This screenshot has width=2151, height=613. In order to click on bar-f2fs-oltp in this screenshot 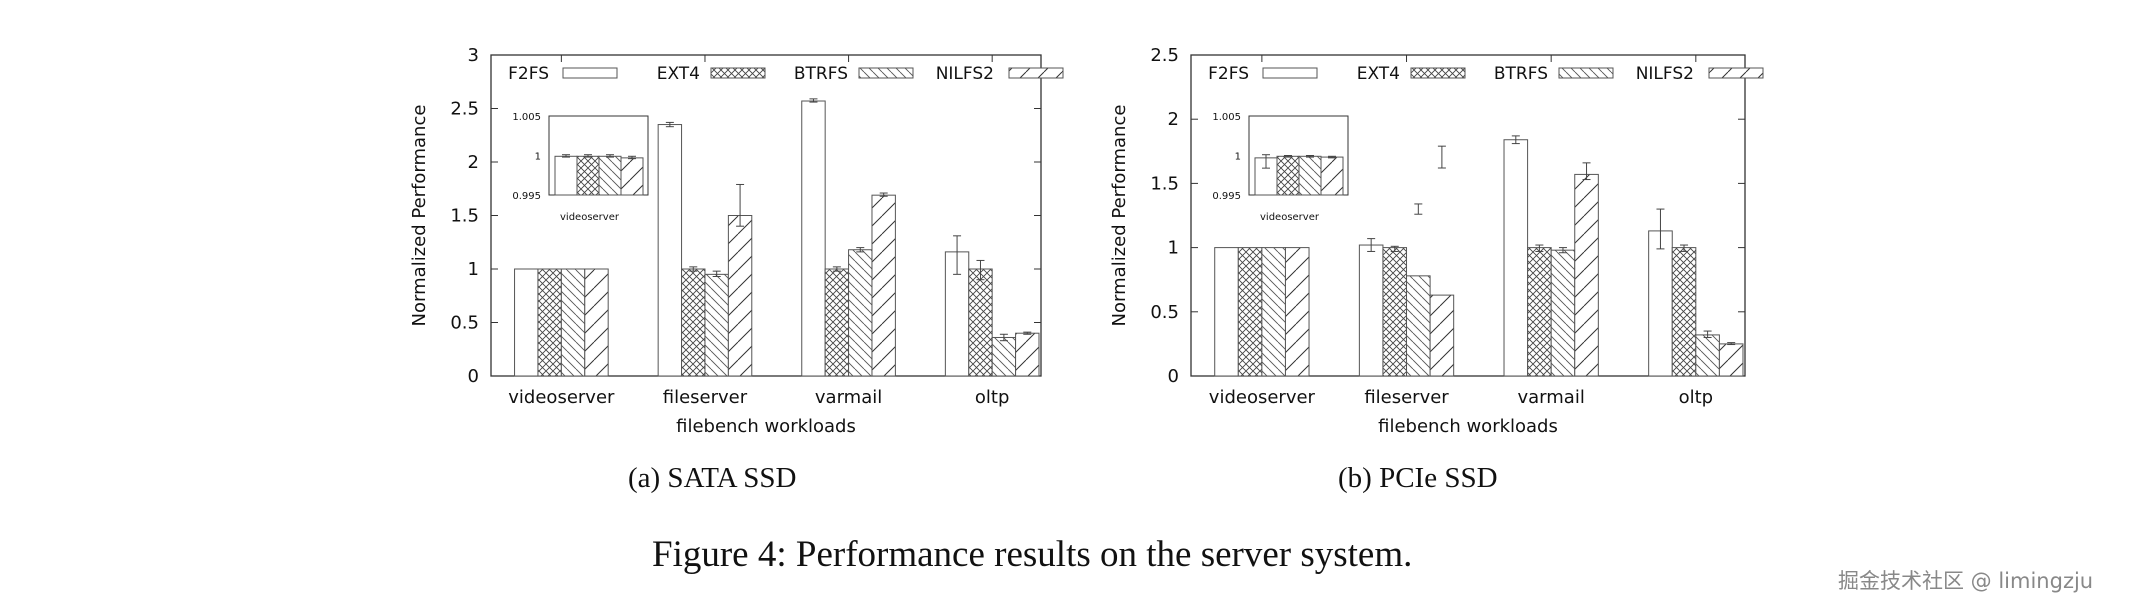, I will do `click(1660, 303)`.